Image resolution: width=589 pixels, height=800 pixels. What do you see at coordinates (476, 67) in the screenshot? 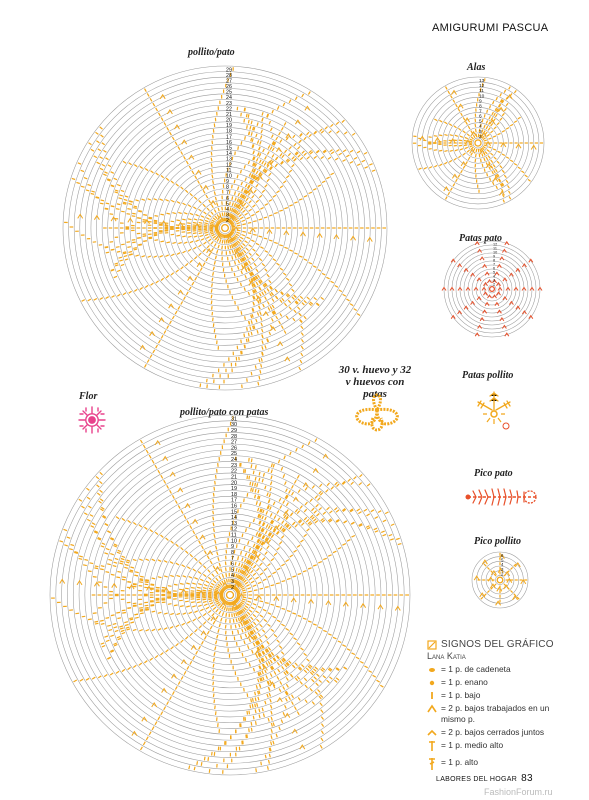
I see `caption-wings: Alas` at bounding box center [476, 67].